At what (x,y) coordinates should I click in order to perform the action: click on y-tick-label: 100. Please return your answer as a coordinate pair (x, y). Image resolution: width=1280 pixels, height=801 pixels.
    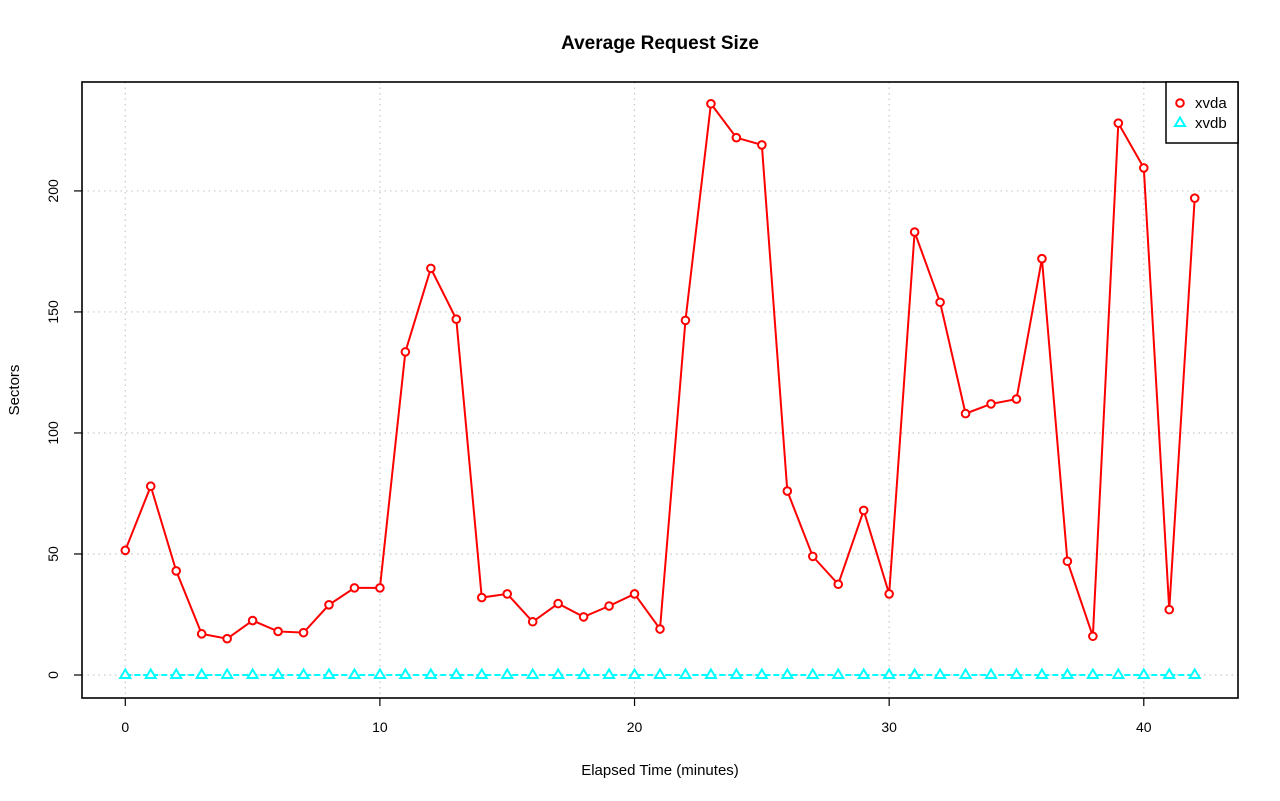
    Looking at the image, I should click on (53, 433).